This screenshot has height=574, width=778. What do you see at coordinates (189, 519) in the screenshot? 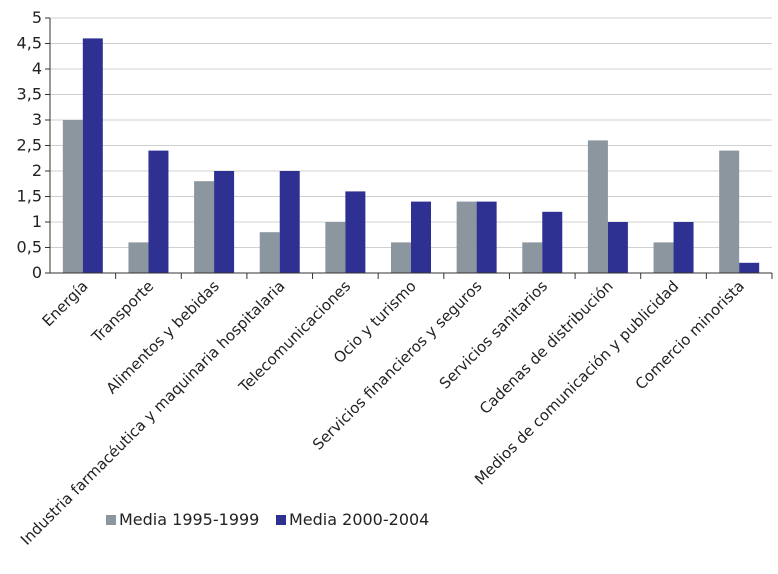
I see `legend-label-series-1: Media 1995-1999` at bounding box center [189, 519].